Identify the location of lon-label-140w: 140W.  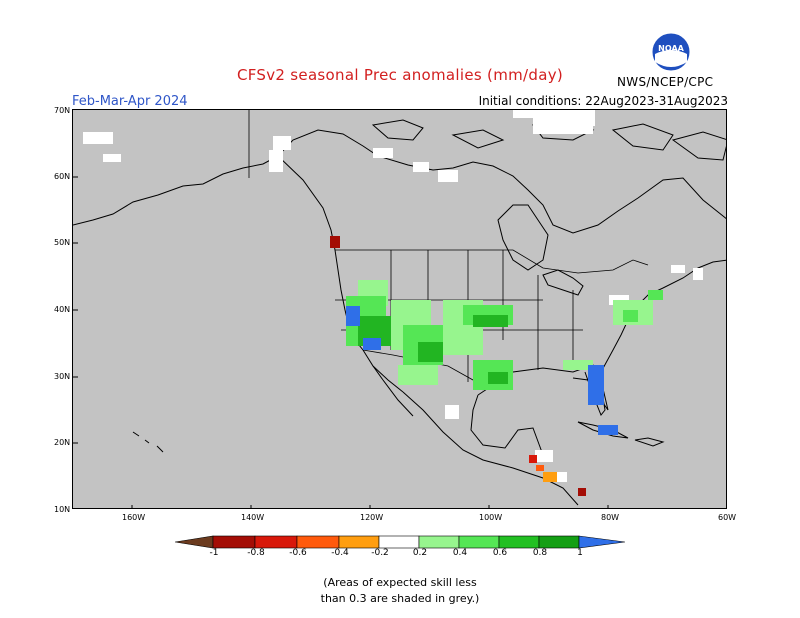
(253, 517).